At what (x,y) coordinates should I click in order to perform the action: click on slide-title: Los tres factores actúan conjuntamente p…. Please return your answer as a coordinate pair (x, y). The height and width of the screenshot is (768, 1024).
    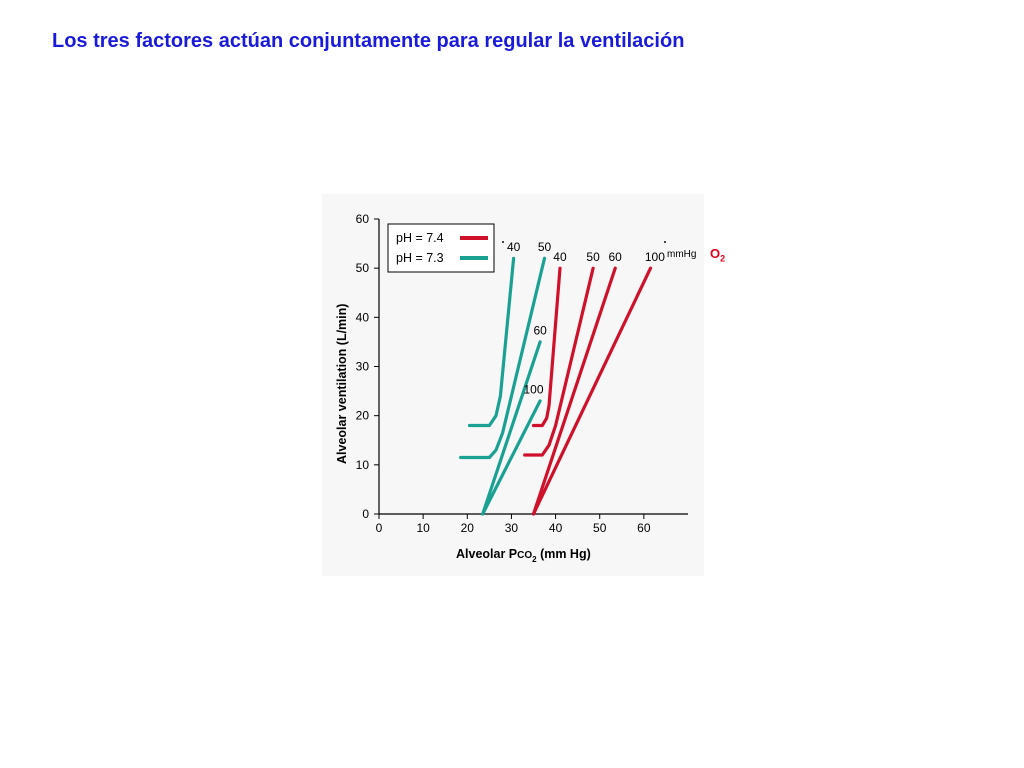
    Looking at the image, I should click on (368, 41).